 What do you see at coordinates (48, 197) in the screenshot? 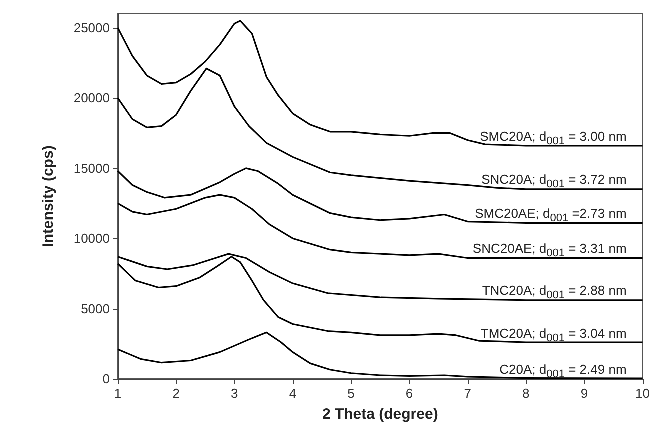
I see `y-axis-title: Intensity (cps)` at bounding box center [48, 197].